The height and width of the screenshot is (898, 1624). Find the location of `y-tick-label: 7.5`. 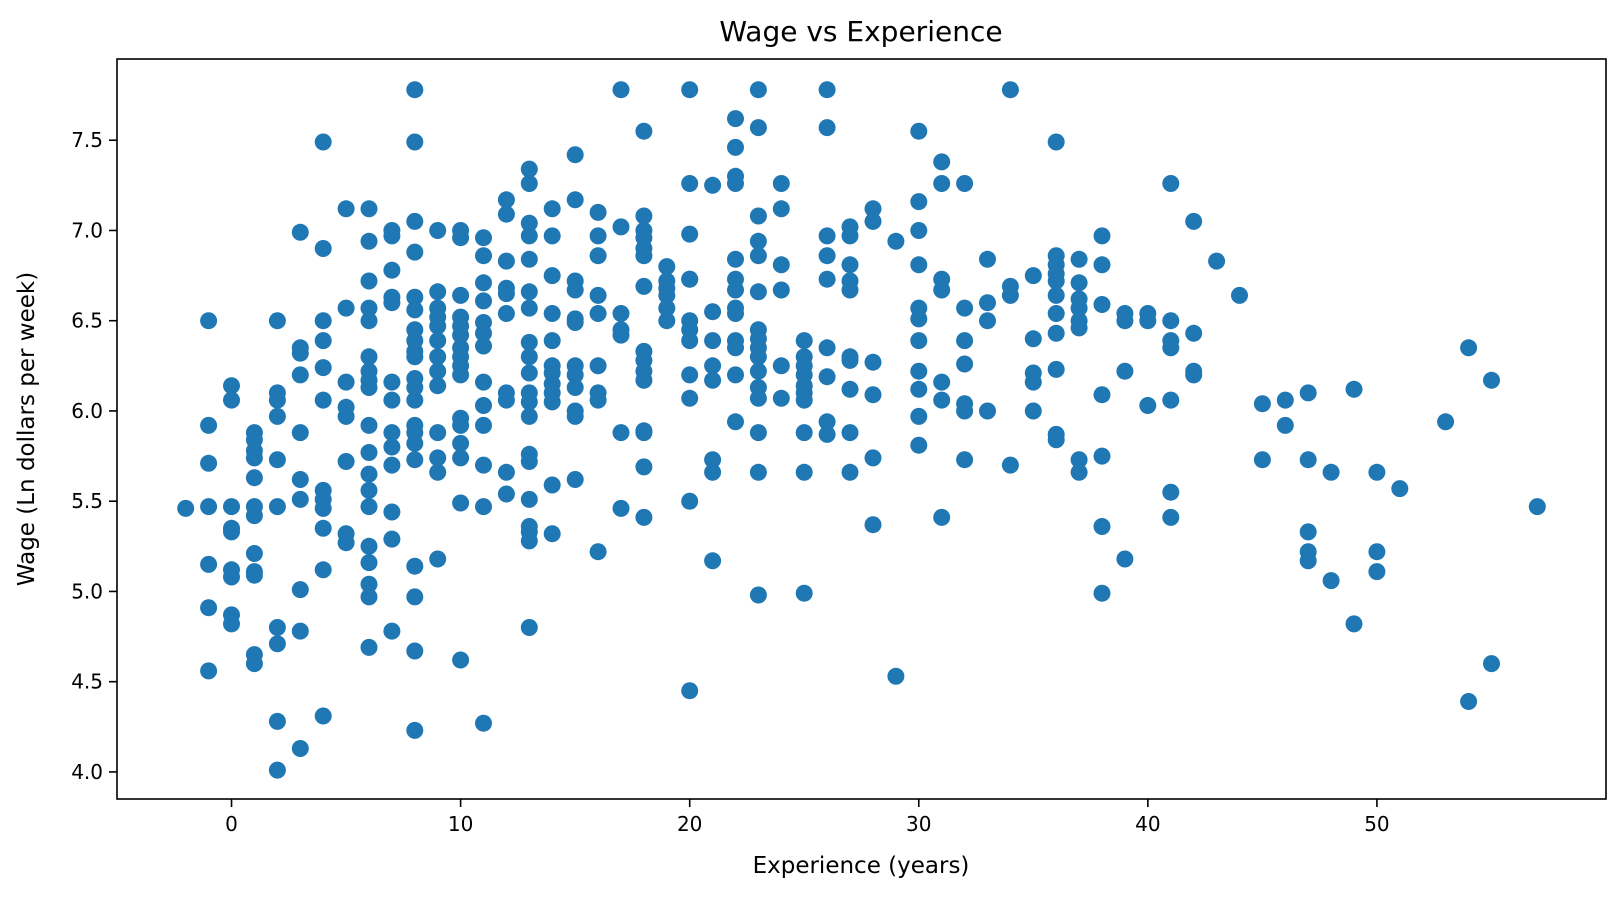

y-tick-label: 7.5 is located at coordinates (87, 140).